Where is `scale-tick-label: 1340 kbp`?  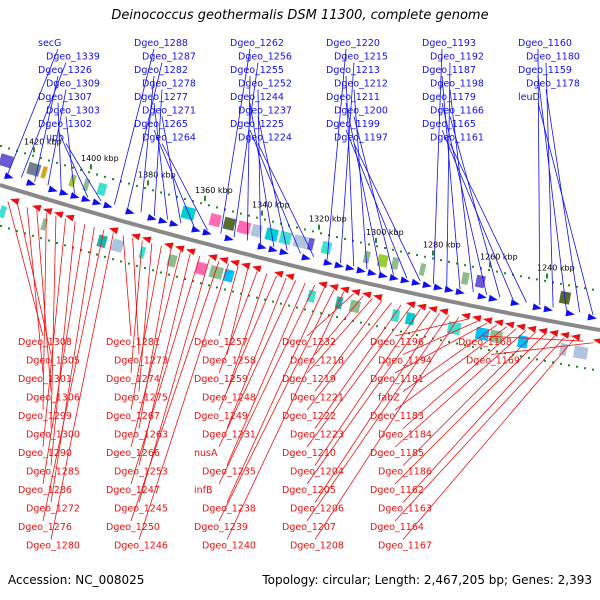 scale-tick-label: 1340 kbp is located at coordinates (271, 205).